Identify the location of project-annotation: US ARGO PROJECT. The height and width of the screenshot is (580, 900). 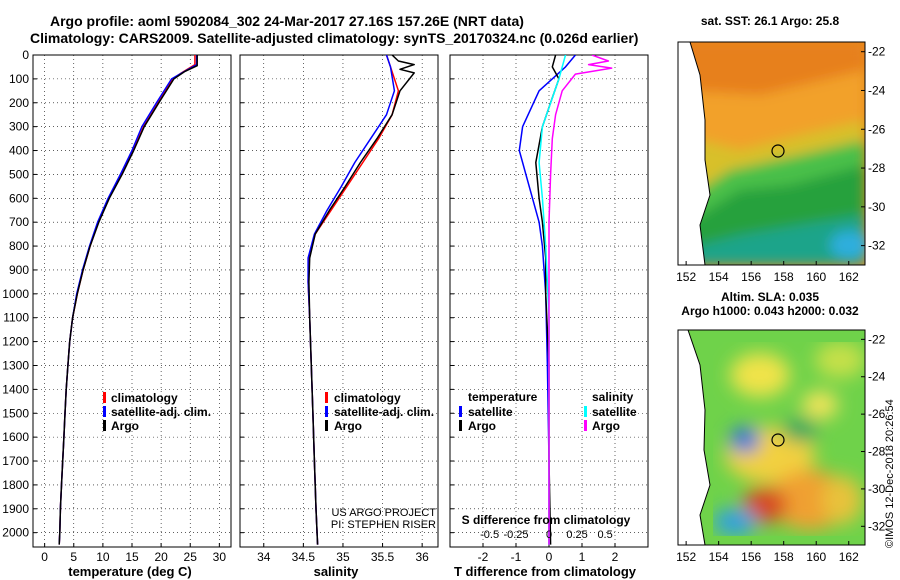
(383, 513).